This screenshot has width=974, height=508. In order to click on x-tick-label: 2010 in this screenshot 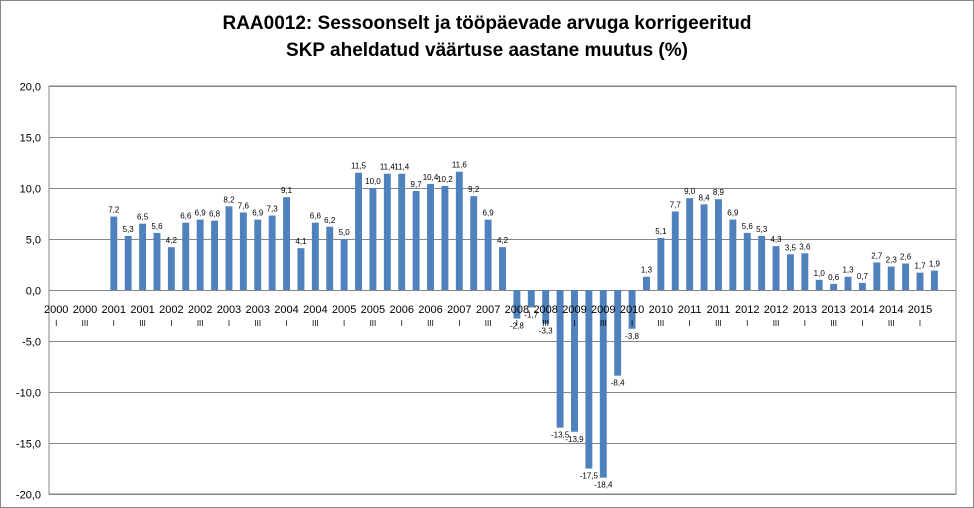, I will do `click(632, 310)`.